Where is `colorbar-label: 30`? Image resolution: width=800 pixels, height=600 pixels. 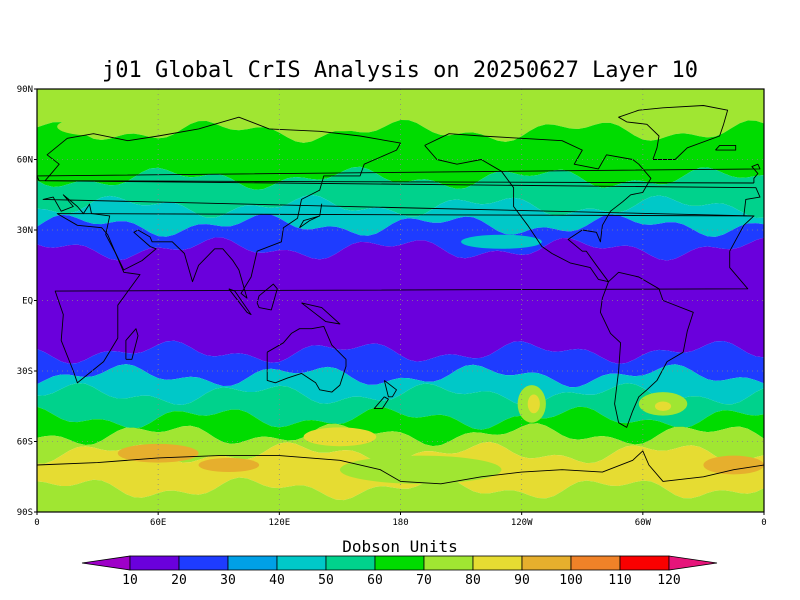 colorbar-label: 30 is located at coordinates (228, 580).